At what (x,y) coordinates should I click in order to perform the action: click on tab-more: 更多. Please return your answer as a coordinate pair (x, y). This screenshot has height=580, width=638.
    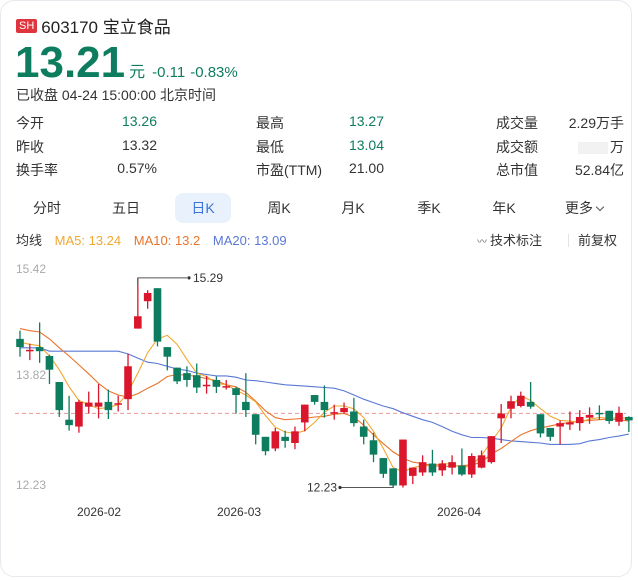
    Looking at the image, I should click on (584, 208).